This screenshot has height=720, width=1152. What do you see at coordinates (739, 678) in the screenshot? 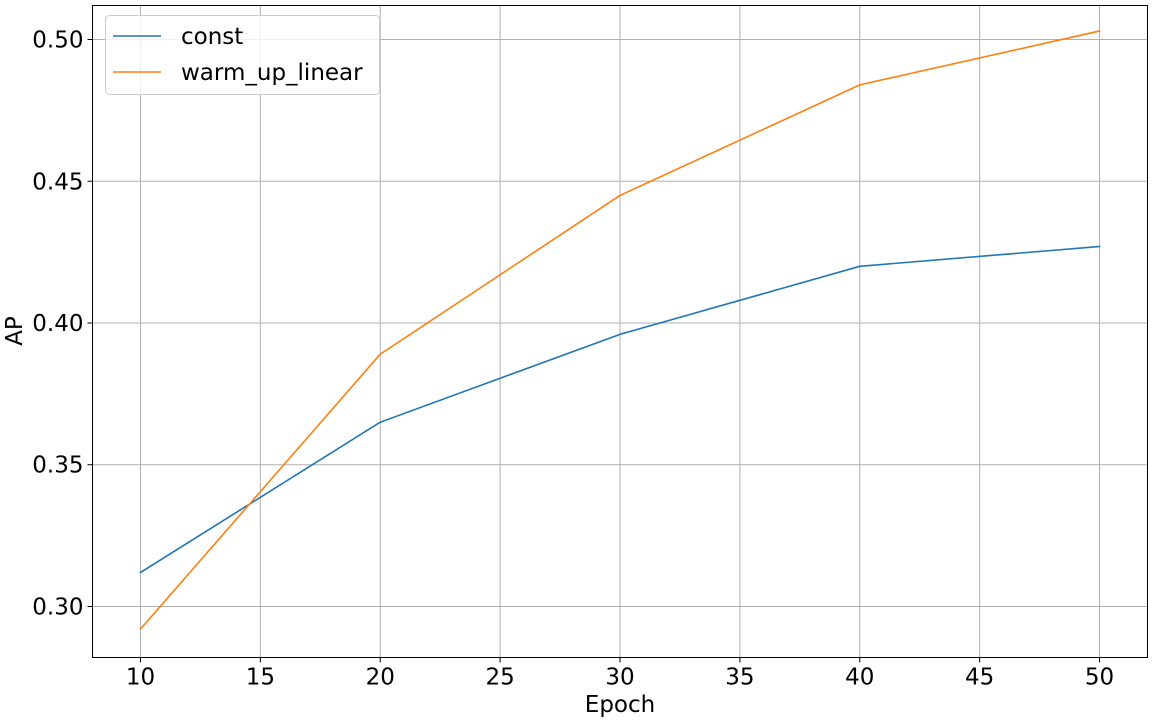
I see `x-tick-label: 35` at bounding box center [739, 678].